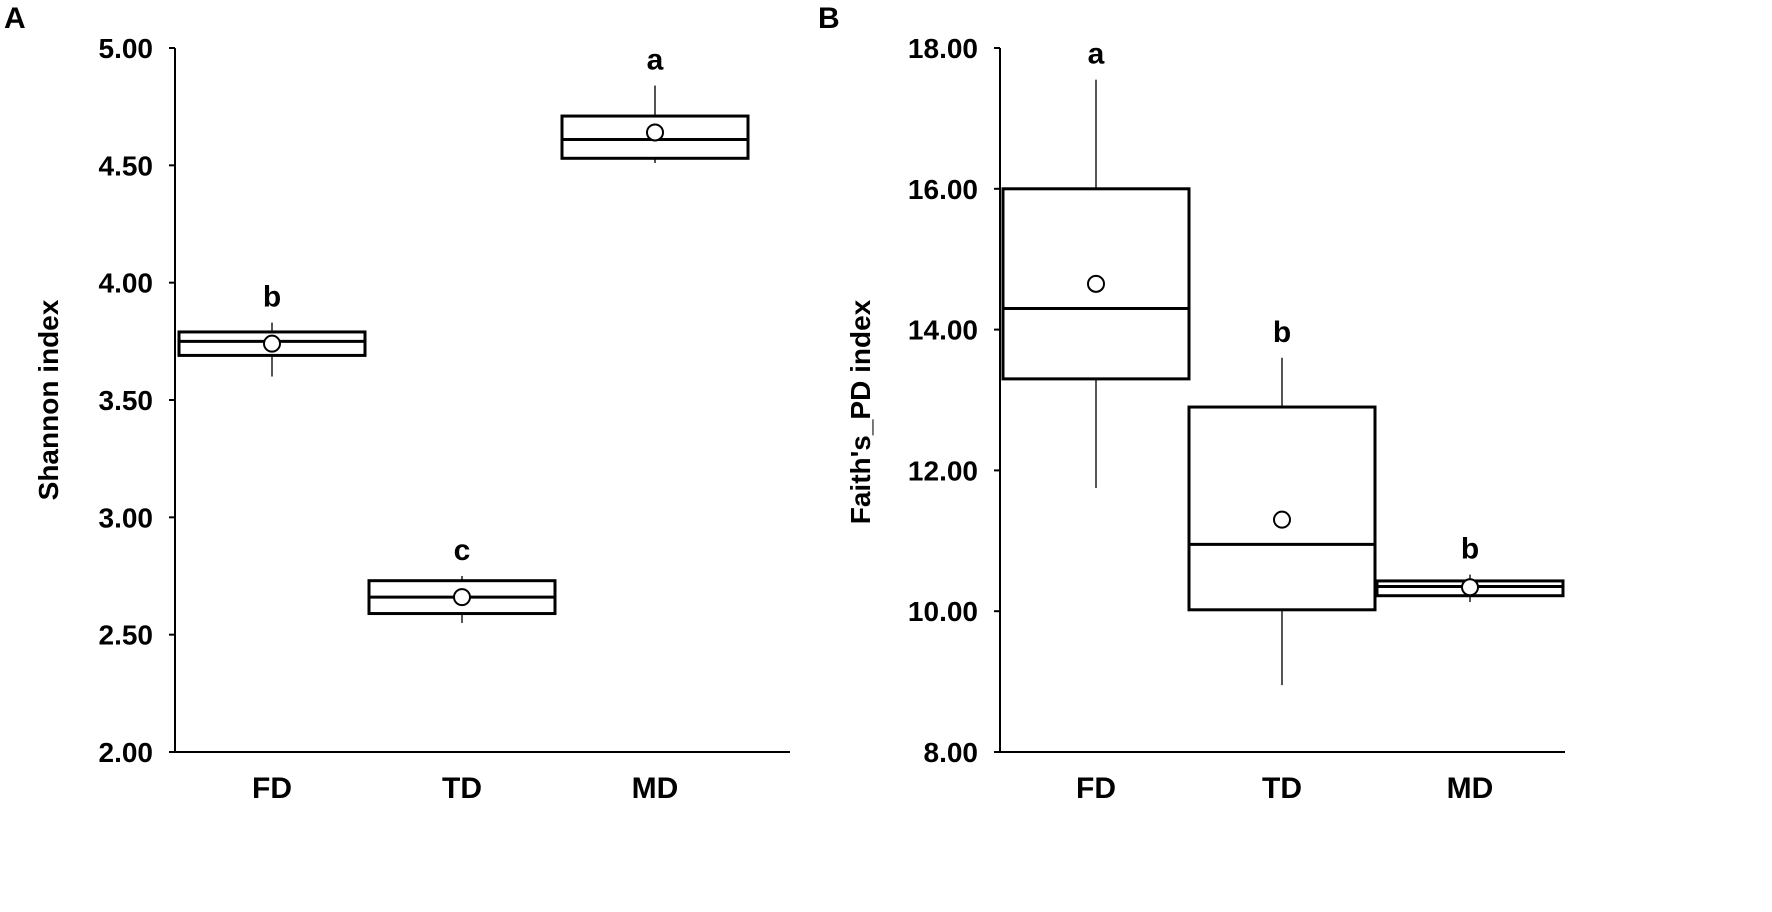  Describe the element at coordinates (951, 752) in the screenshot. I see `y-tick-label: 8.00` at that location.